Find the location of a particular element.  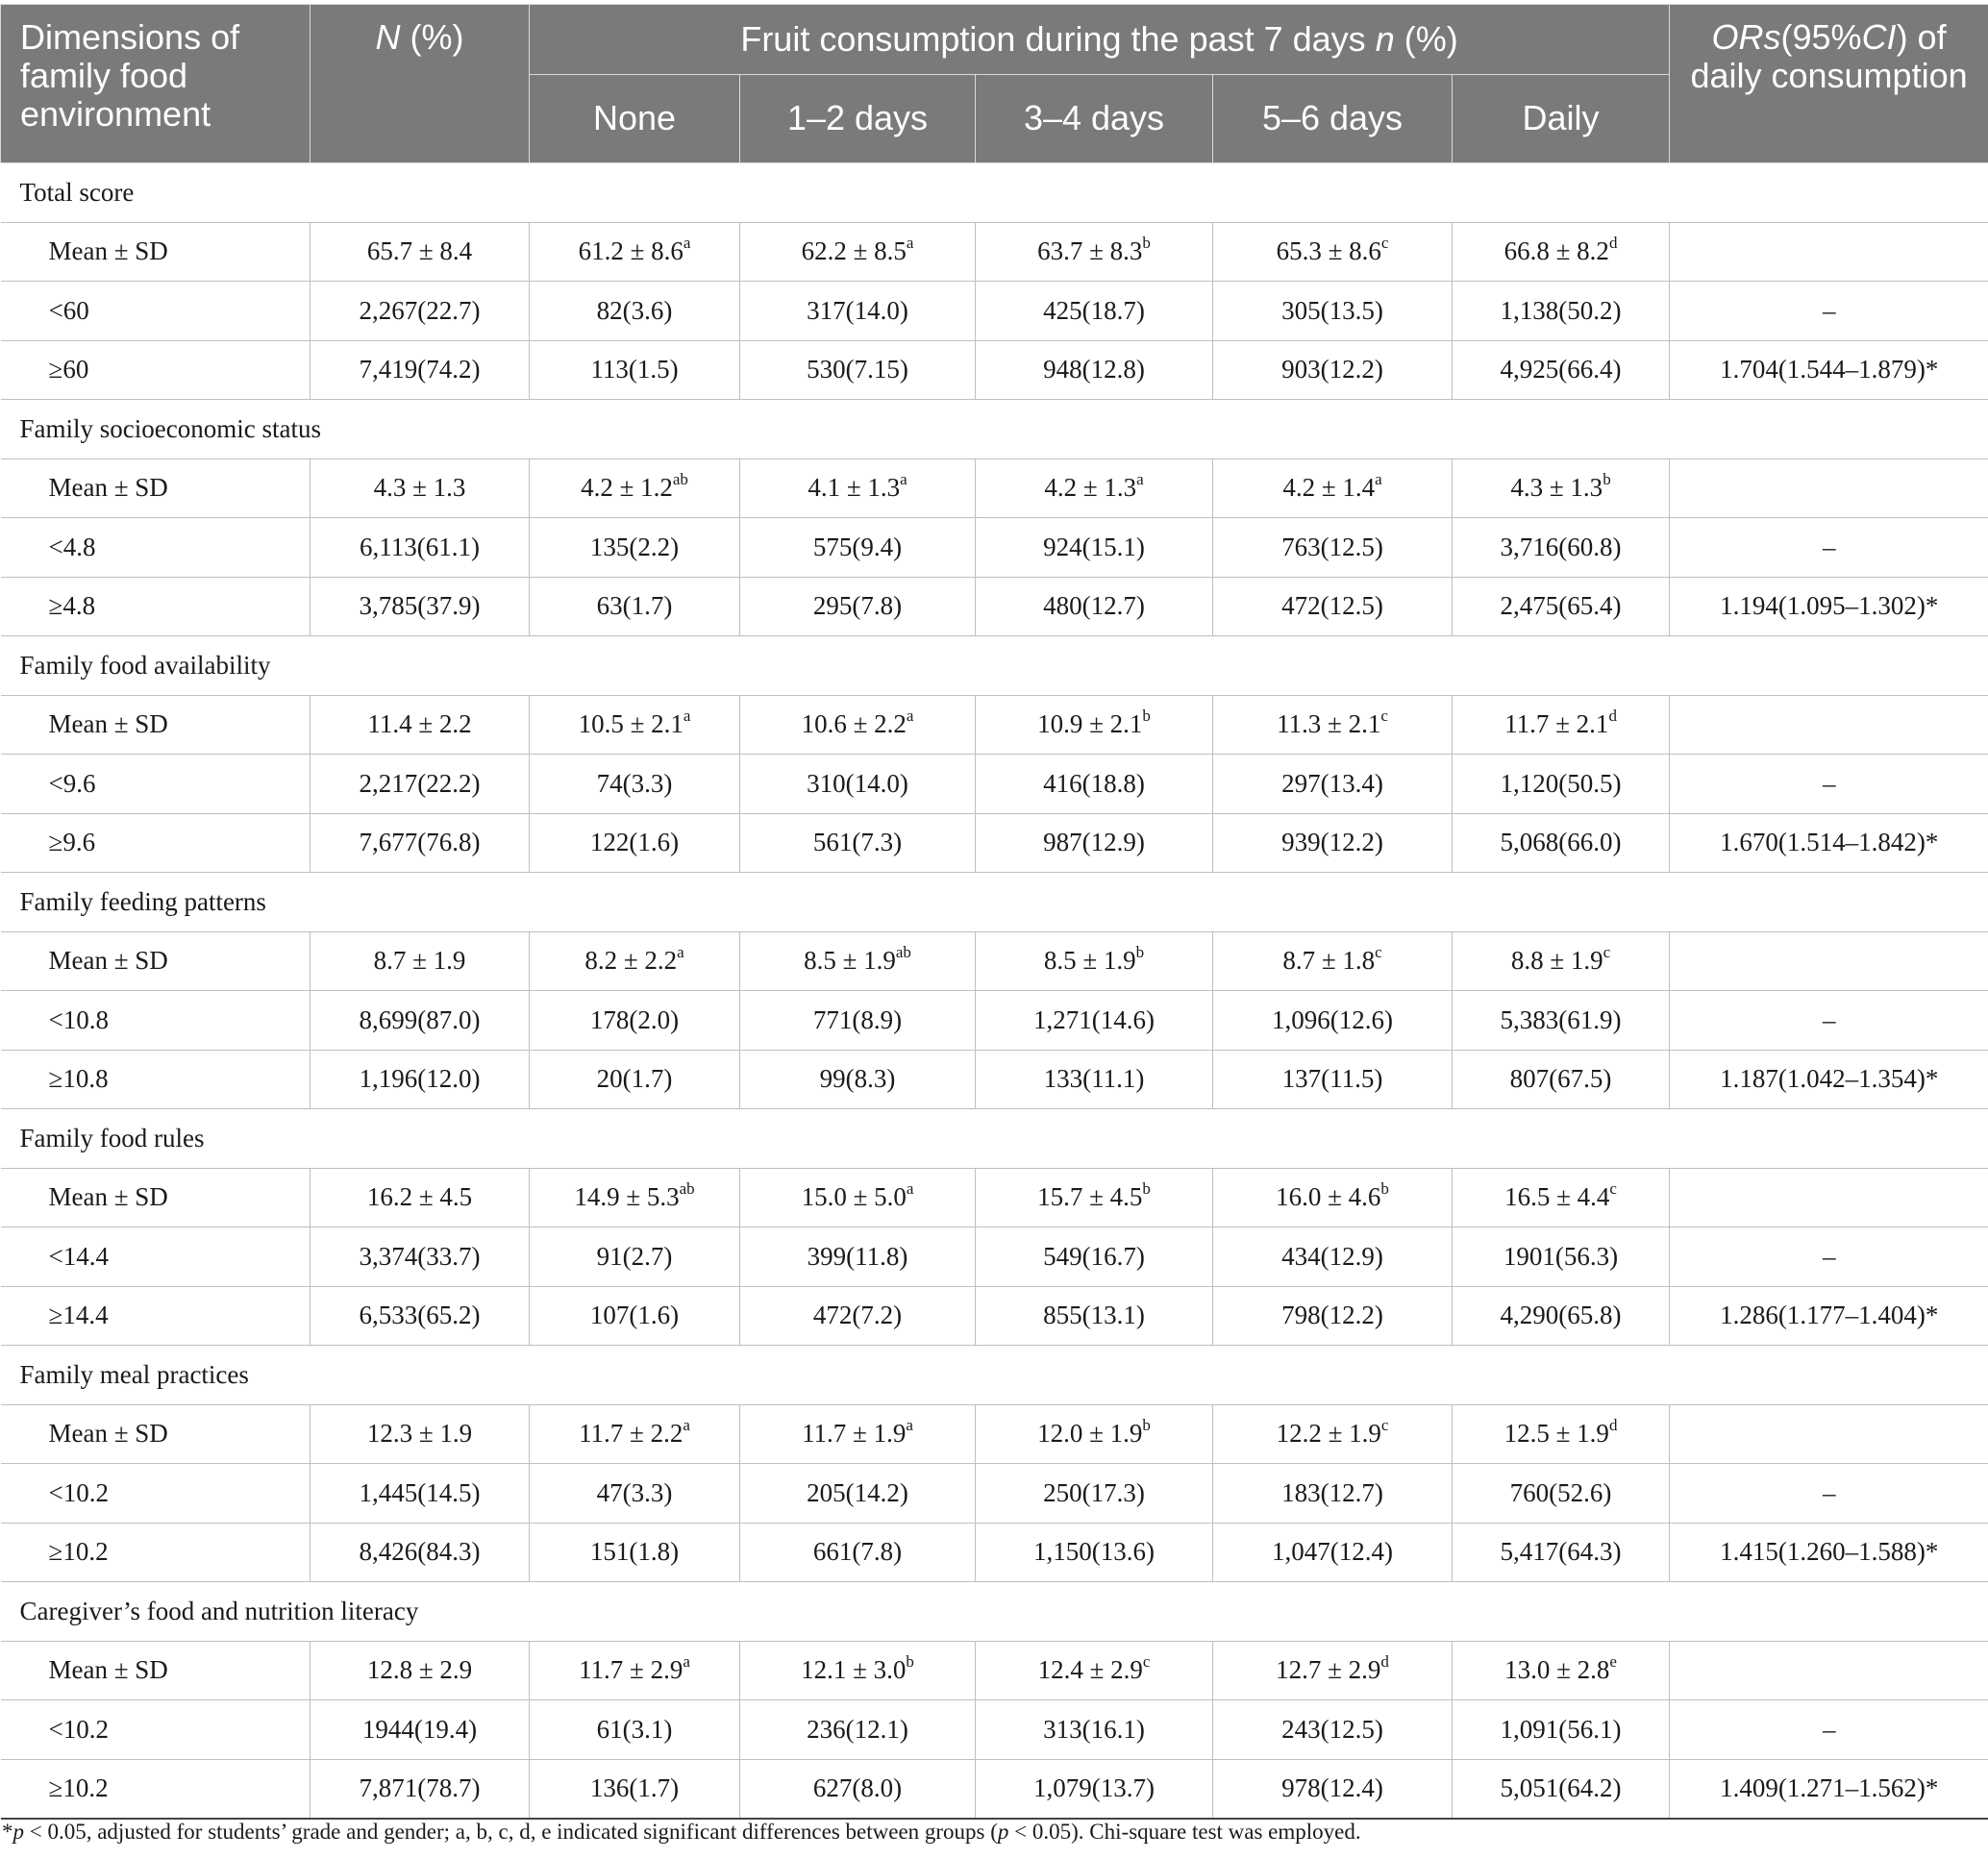

cell-value: 763(12.5) is located at coordinates (1332, 546).